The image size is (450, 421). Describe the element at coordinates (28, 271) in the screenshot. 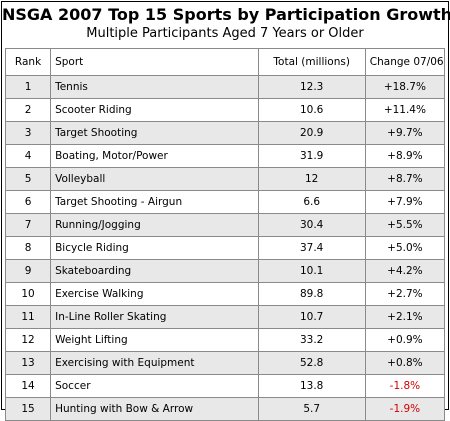

I see `rank-cell: 9` at that location.